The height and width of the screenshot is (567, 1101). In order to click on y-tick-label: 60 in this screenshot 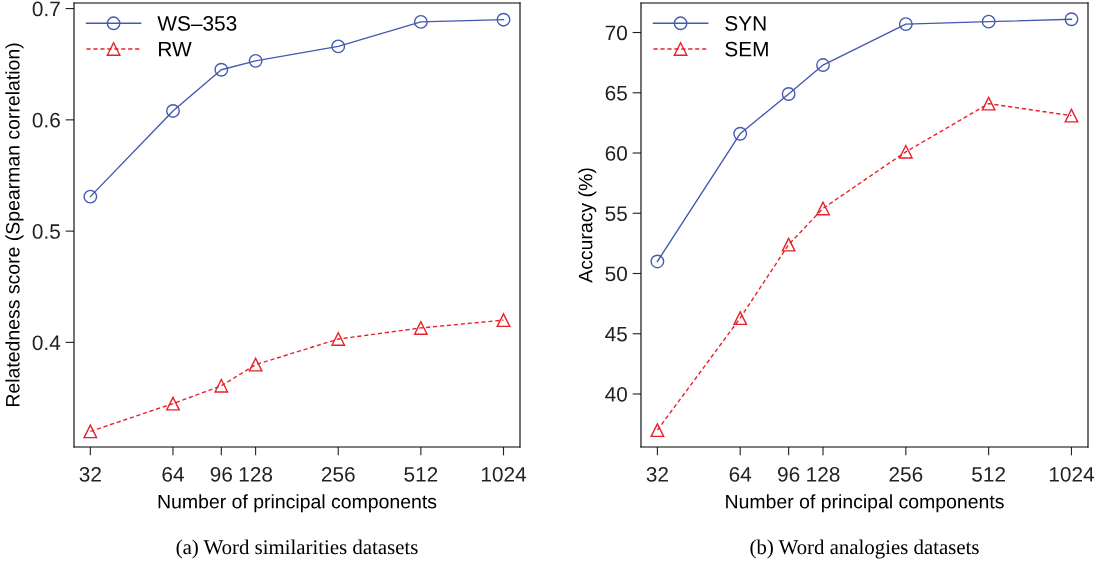, I will do `click(616, 153)`.